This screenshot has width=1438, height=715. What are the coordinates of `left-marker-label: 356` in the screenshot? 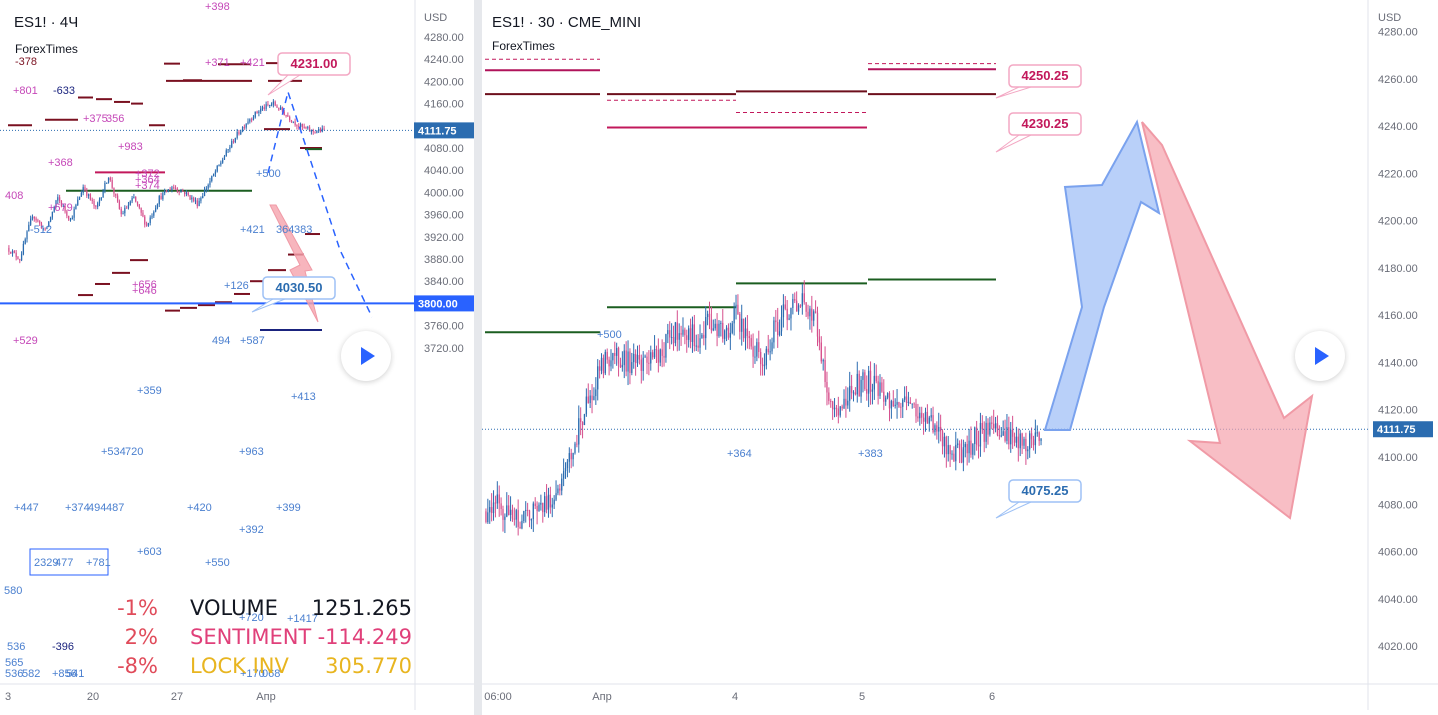 It's located at (115, 119).